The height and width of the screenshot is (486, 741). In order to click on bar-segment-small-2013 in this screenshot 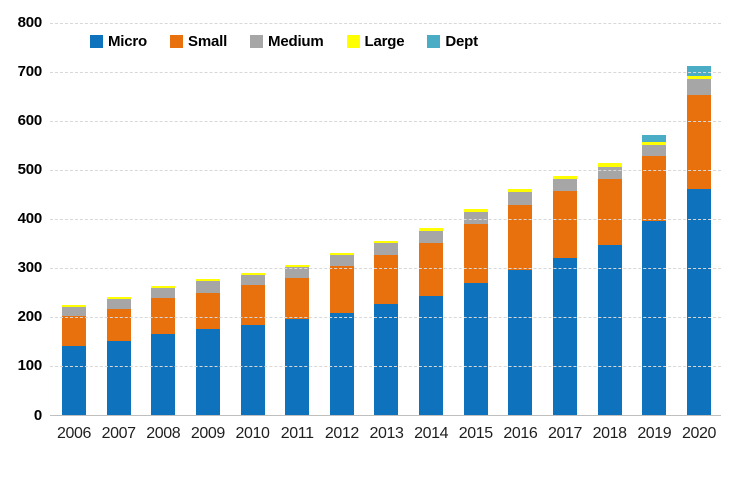, I will do `click(386, 280)`.